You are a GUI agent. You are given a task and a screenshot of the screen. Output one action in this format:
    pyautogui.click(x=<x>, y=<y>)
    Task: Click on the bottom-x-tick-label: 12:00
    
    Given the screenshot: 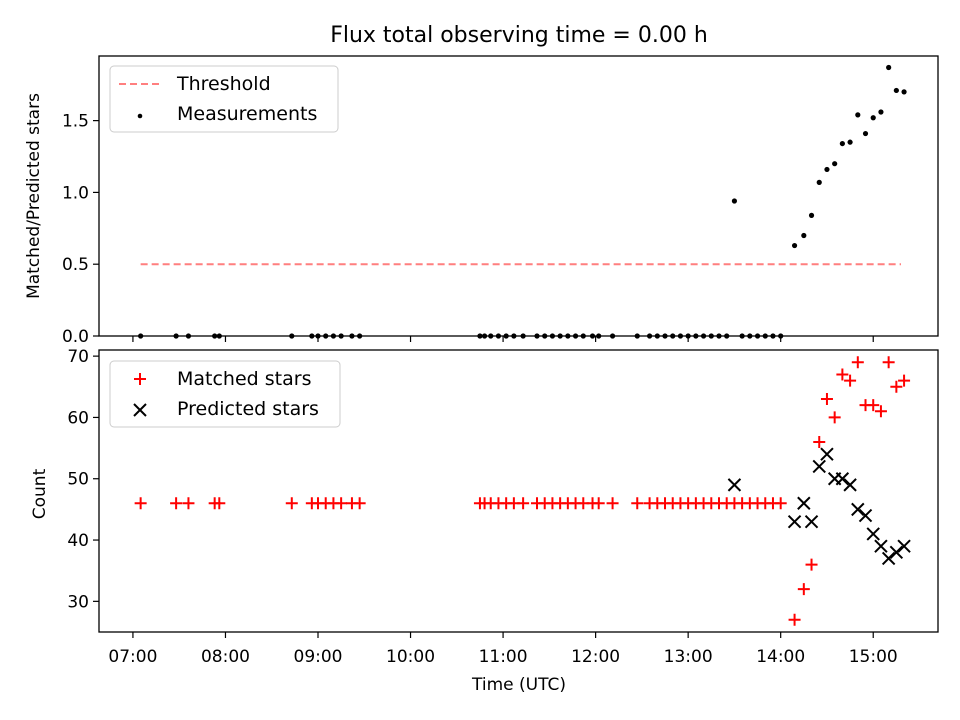 What is the action you would take?
    pyautogui.click(x=595, y=657)
    